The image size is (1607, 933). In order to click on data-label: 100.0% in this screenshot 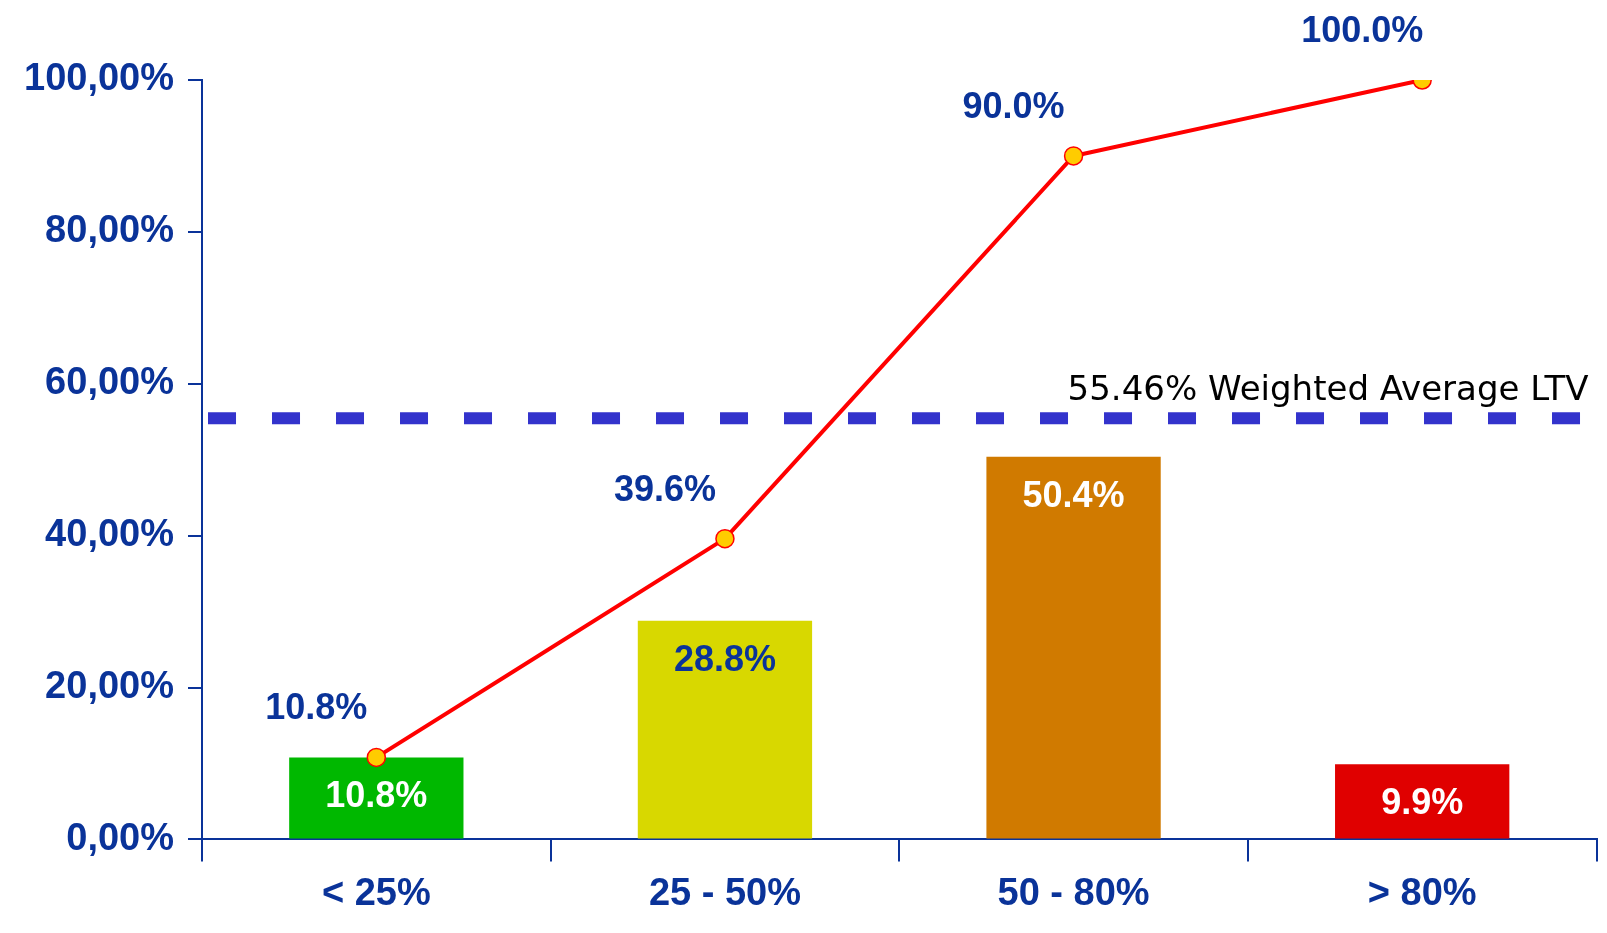, I will do `click(1362, 29)`.